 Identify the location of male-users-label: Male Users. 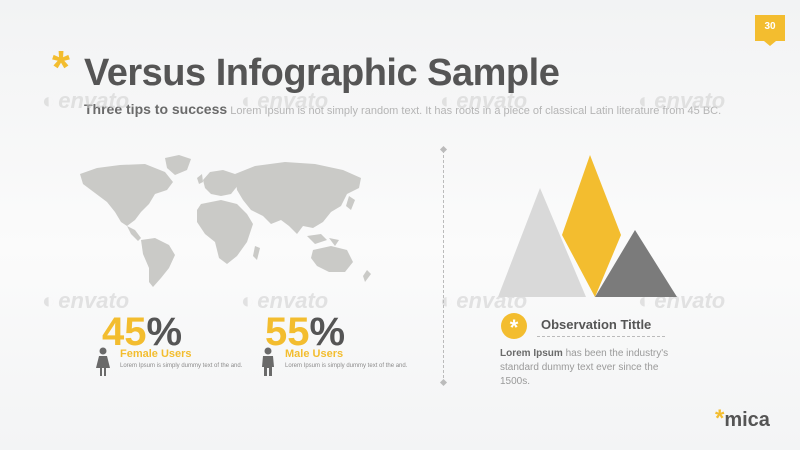
(314, 354).